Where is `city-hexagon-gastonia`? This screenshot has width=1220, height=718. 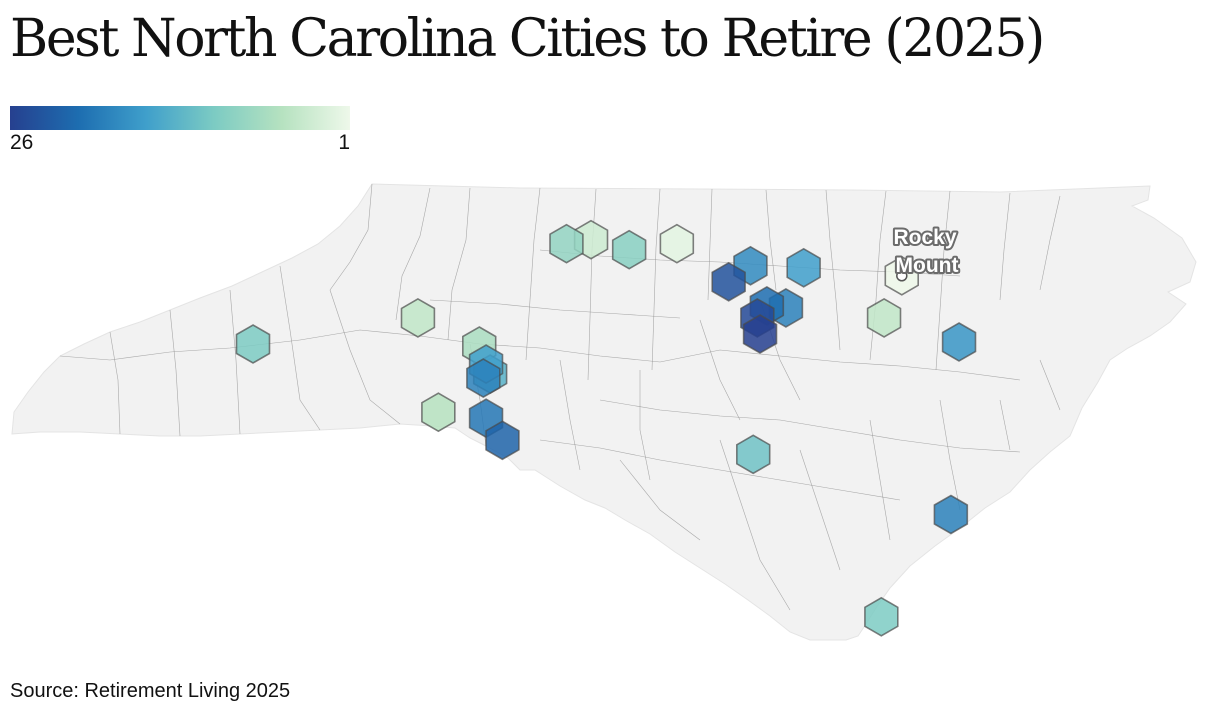 city-hexagon-gastonia is located at coordinates (438, 412).